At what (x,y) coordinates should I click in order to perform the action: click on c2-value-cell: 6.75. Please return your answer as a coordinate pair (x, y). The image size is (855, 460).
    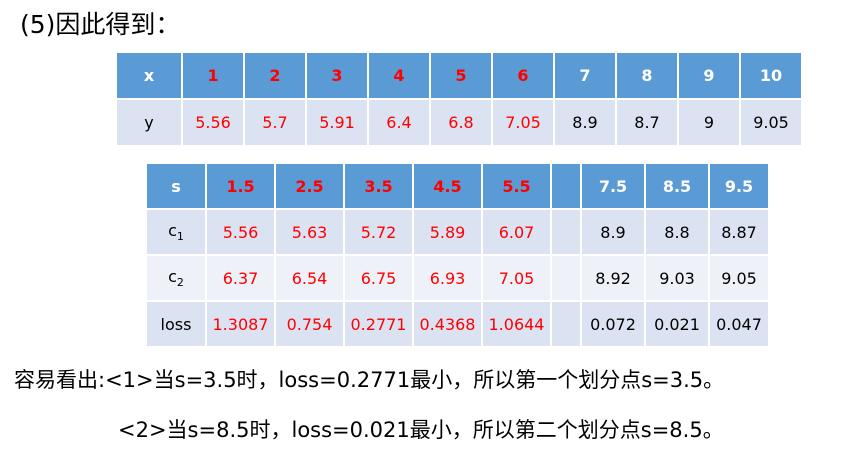
    Looking at the image, I should click on (378, 278).